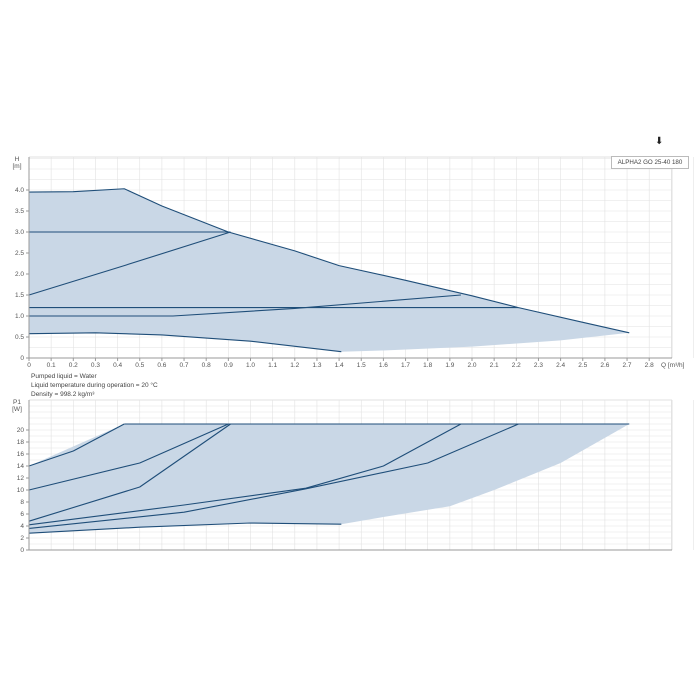 The image size is (700, 700). I want to click on y-tick-label: 8, so click(22, 502).